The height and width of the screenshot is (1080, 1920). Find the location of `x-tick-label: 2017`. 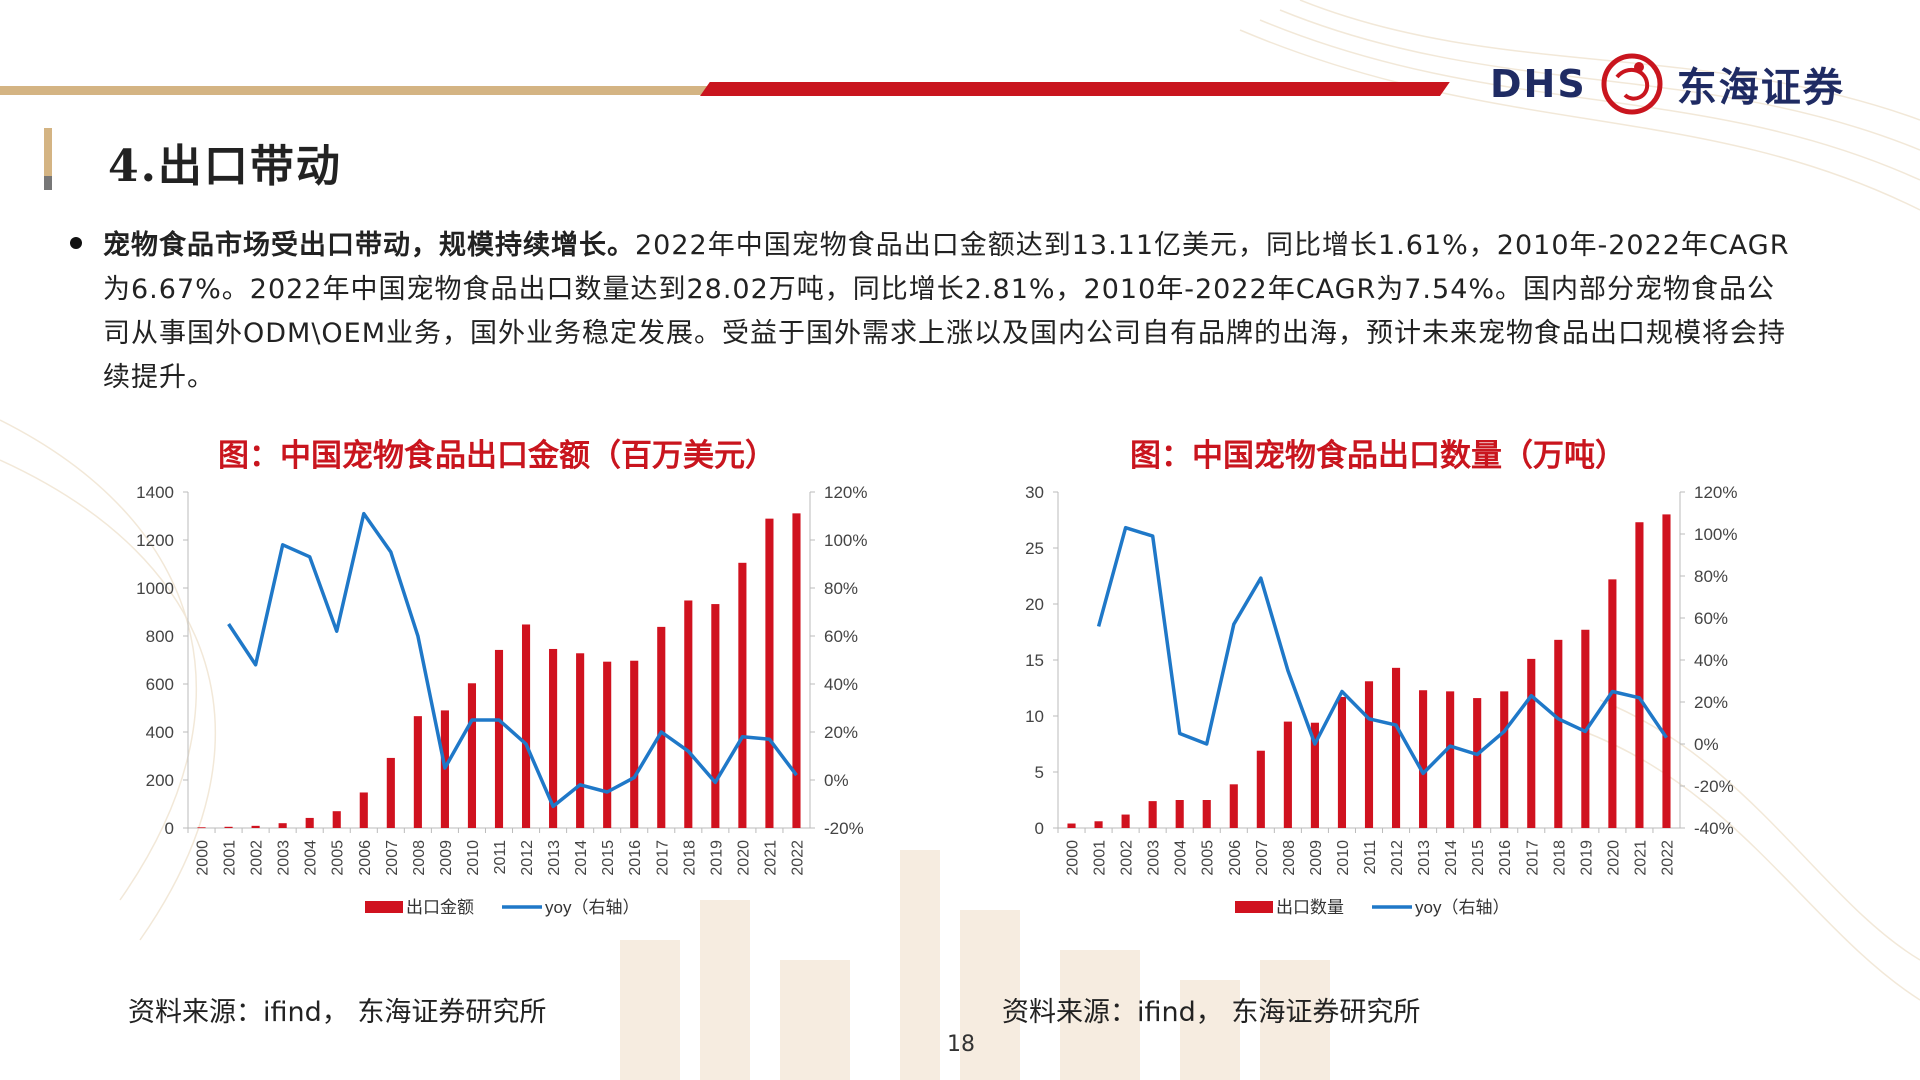

x-tick-label: 2017 is located at coordinates (1532, 858).